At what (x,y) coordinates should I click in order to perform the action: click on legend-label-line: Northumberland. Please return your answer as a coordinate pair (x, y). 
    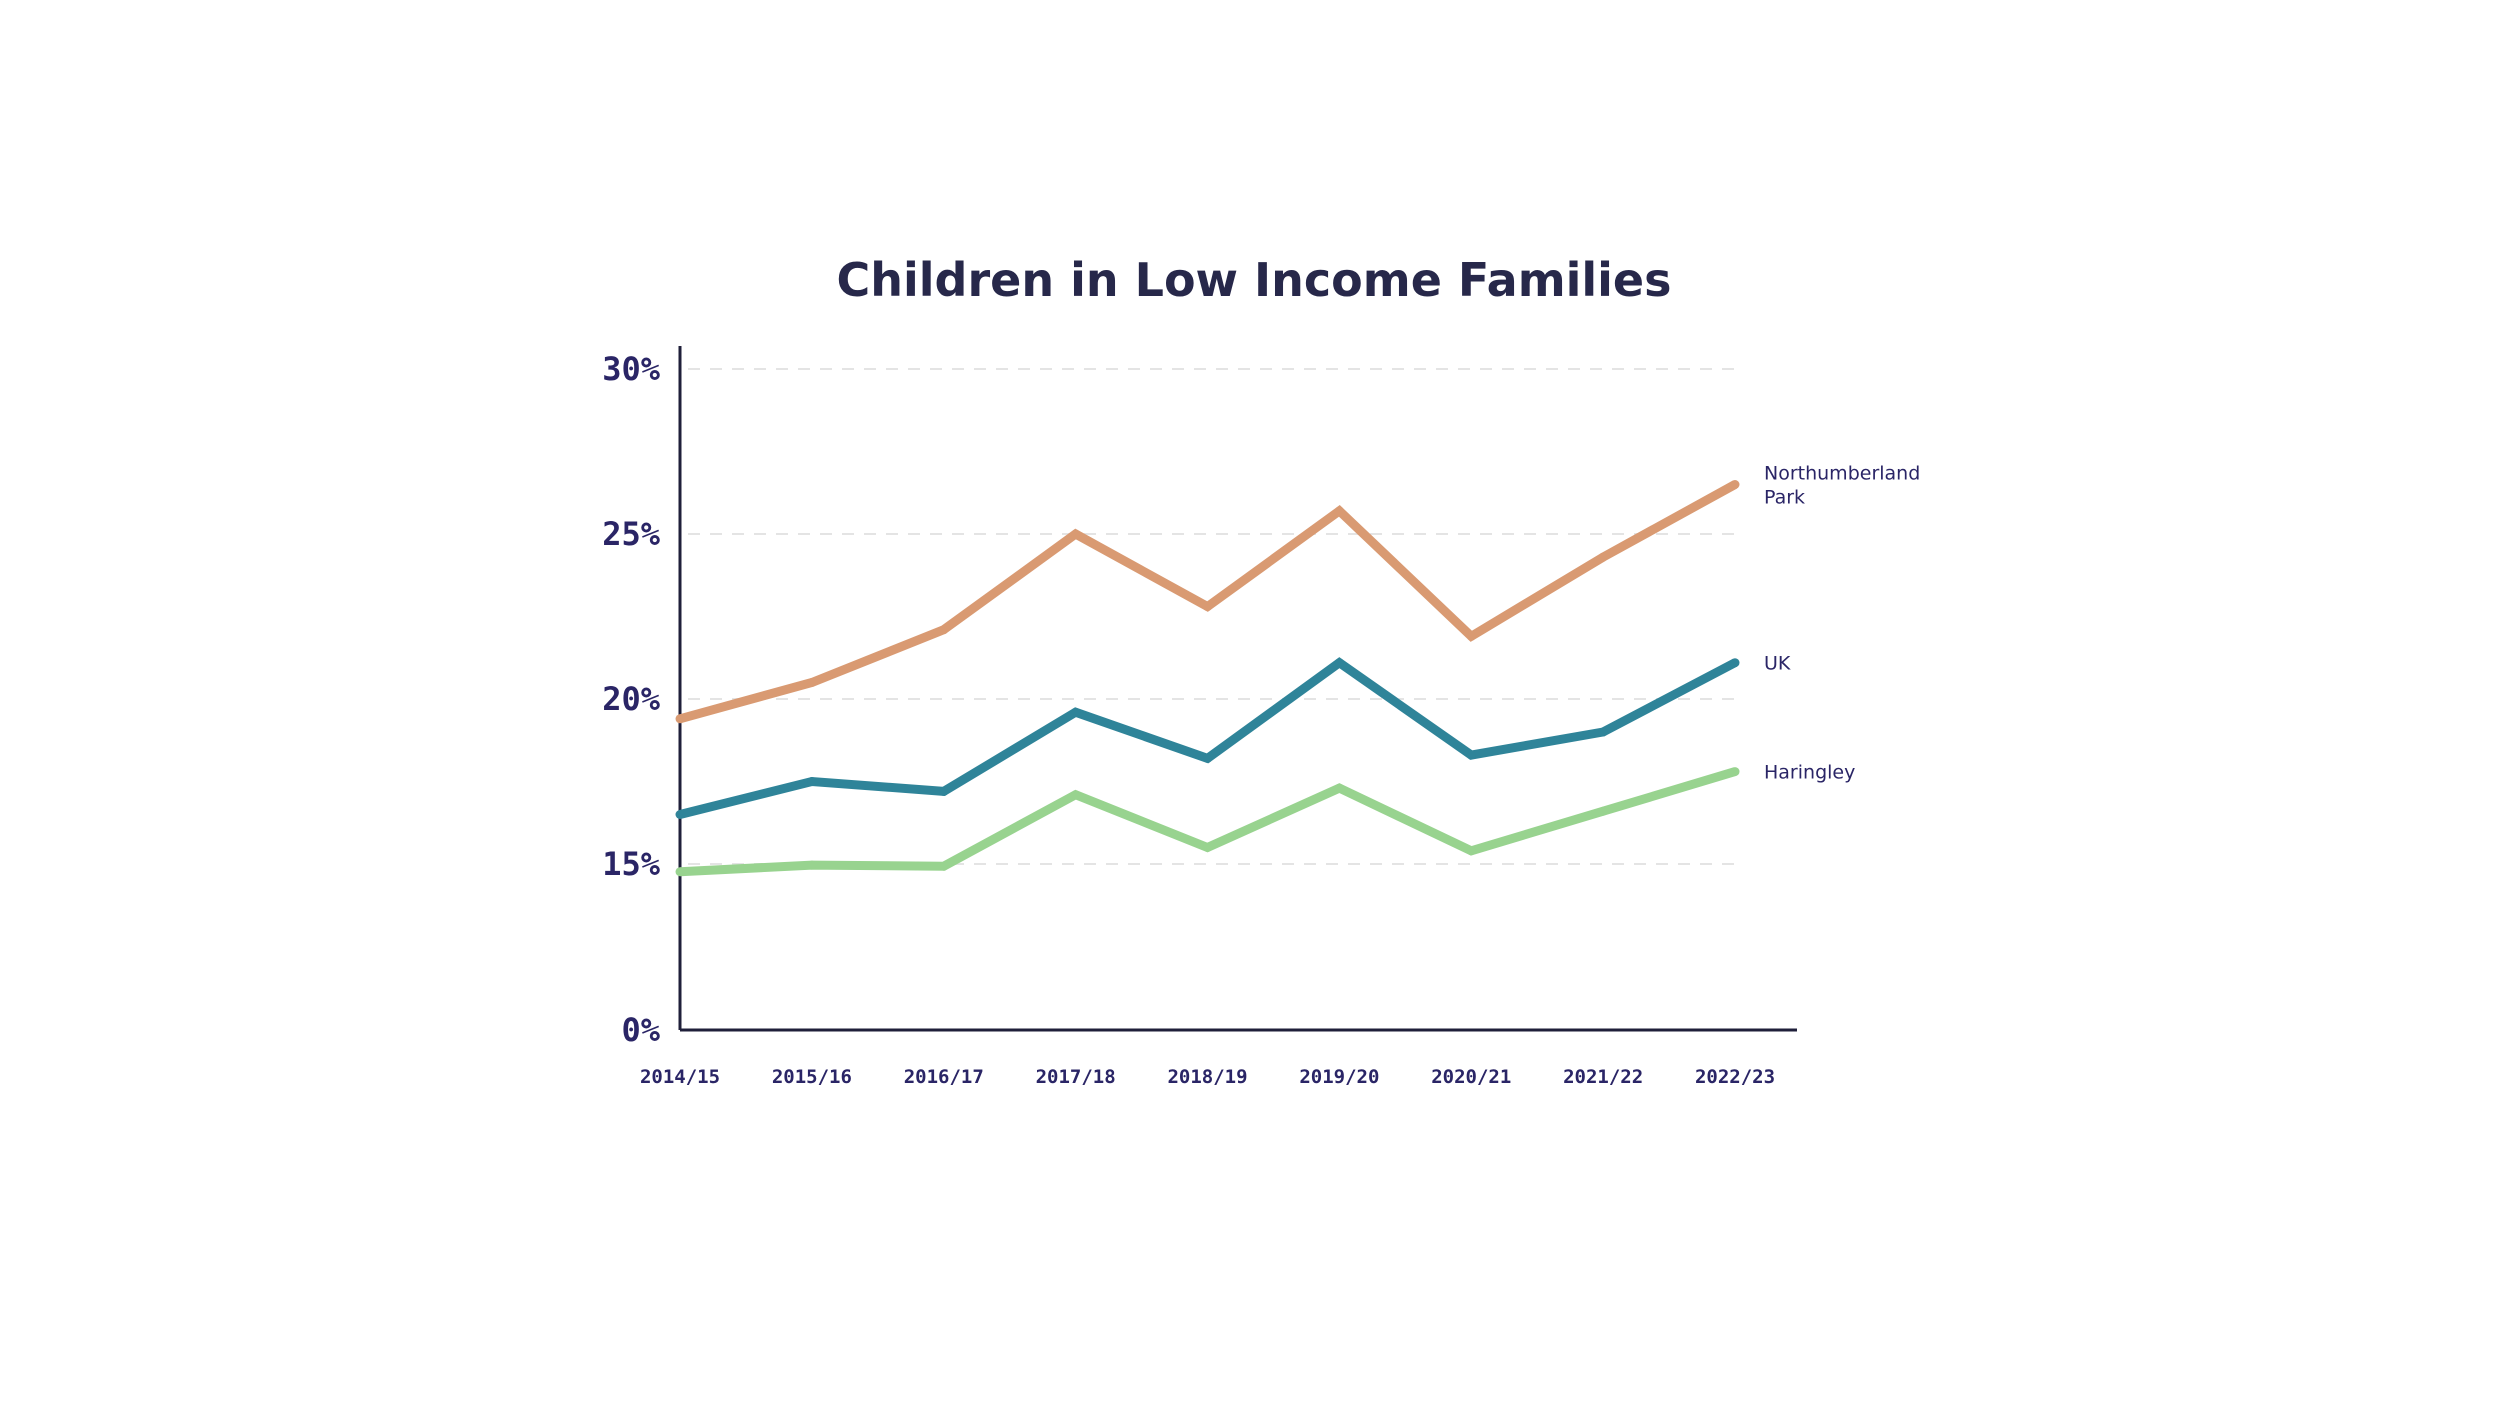
    Looking at the image, I should click on (1842, 474).